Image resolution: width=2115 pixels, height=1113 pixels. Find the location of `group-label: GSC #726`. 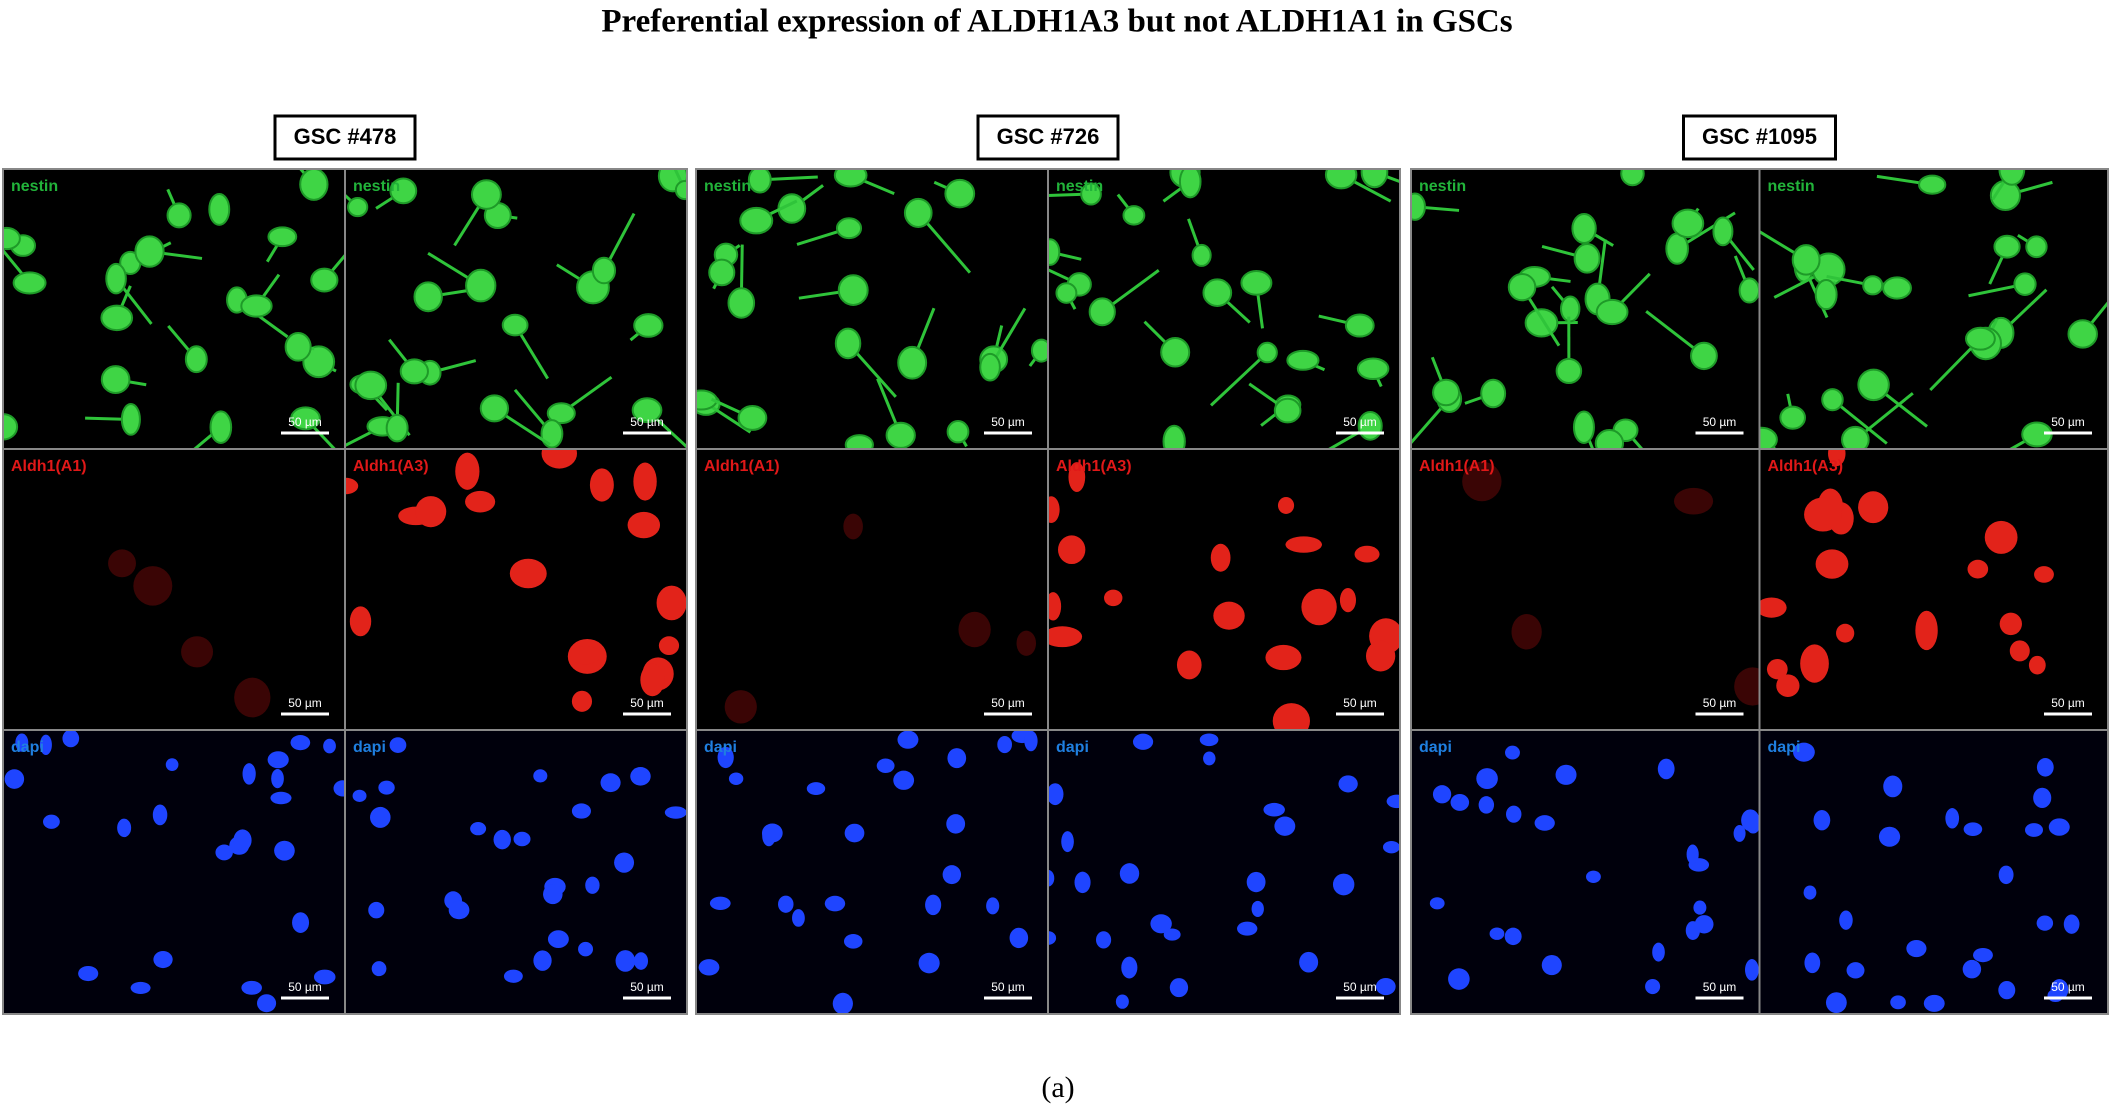

group-label: GSC #726 is located at coordinates (1048, 136).